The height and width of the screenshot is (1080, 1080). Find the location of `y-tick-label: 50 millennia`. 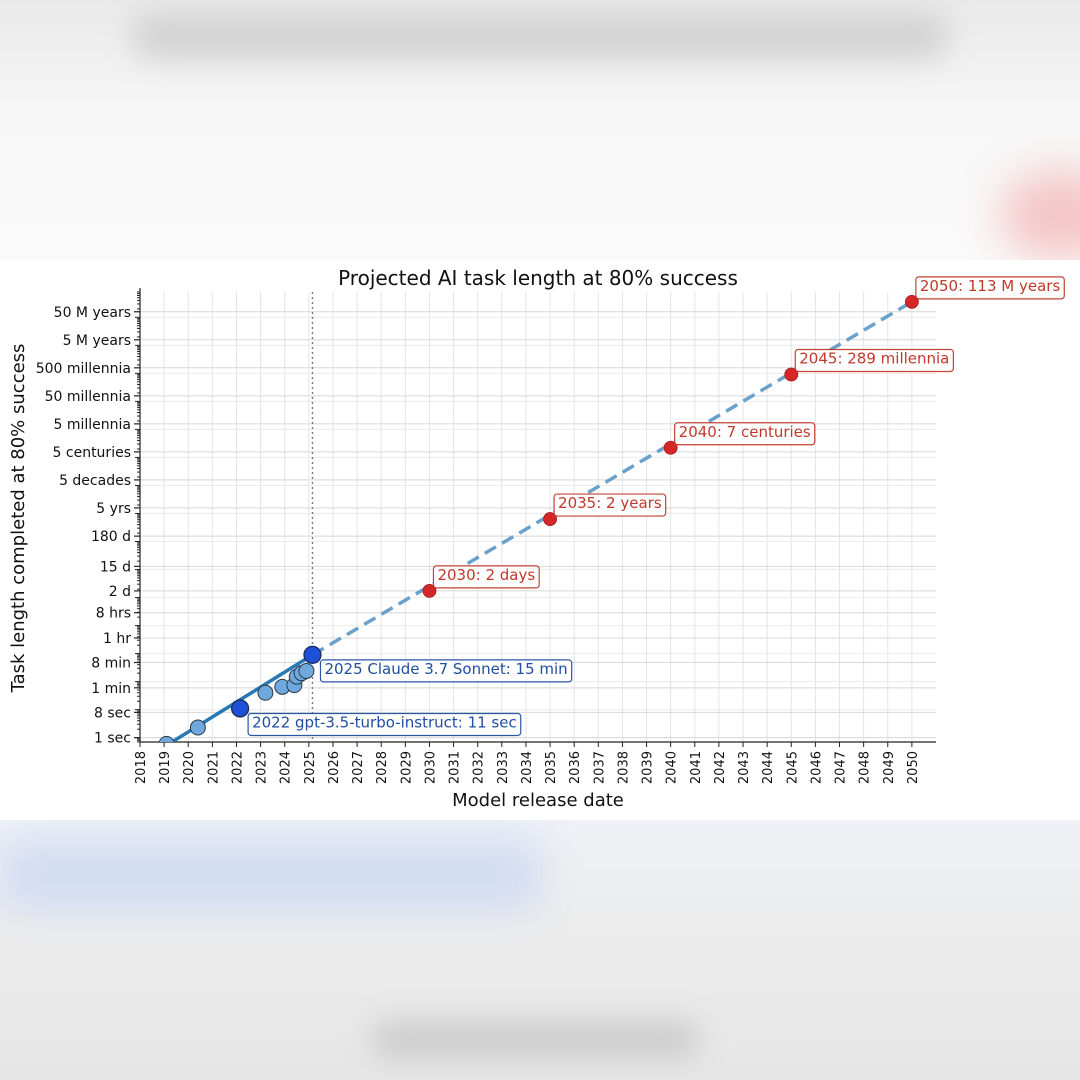

y-tick-label: 50 millennia is located at coordinates (88, 397).